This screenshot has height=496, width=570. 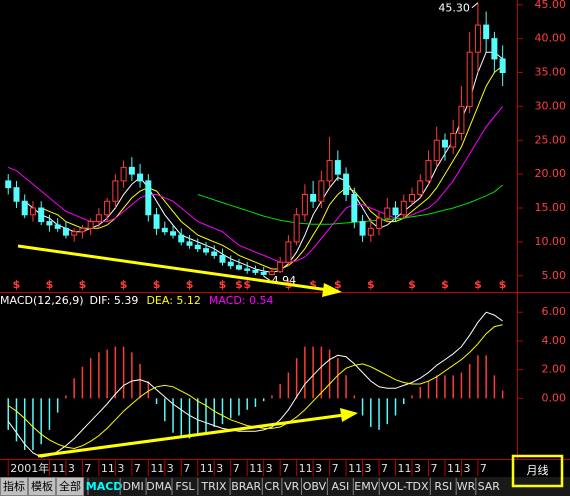 What do you see at coordinates (292, 486) in the screenshot?
I see `tab: VR` at bounding box center [292, 486].